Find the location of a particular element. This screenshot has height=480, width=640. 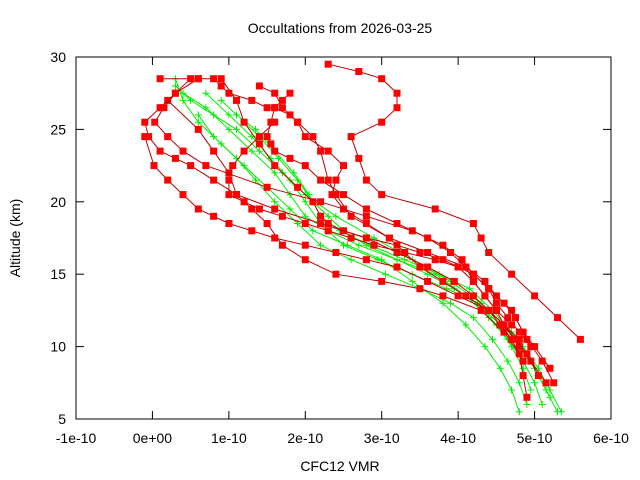

x-axis-label: CFC12 VMR is located at coordinates (339, 466).